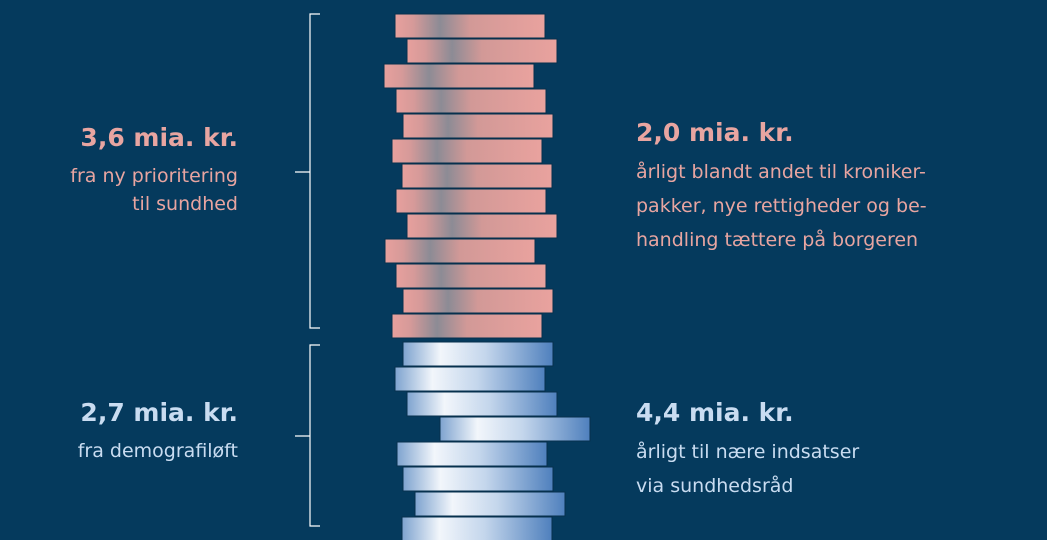 This screenshot has height=540, width=1047. I want to click on description: til sundhed, so click(185, 204).